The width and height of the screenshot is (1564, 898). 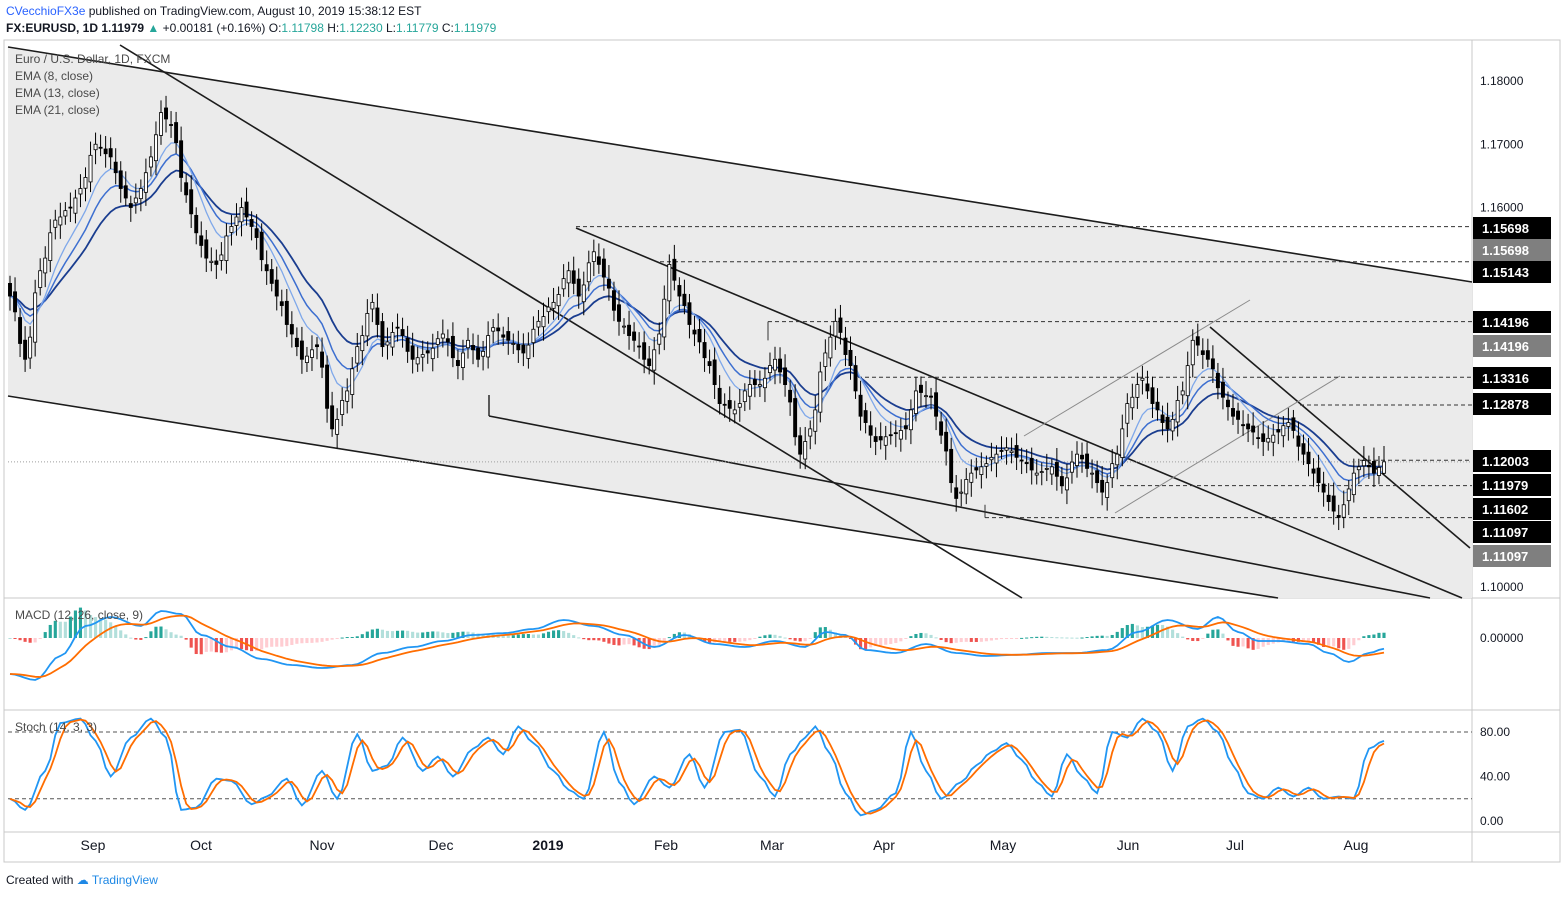 What do you see at coordinates (1495, 732) in the screenshot?
I see `stoch-axis-label: 80.00` at bounding box center [1495, 732].